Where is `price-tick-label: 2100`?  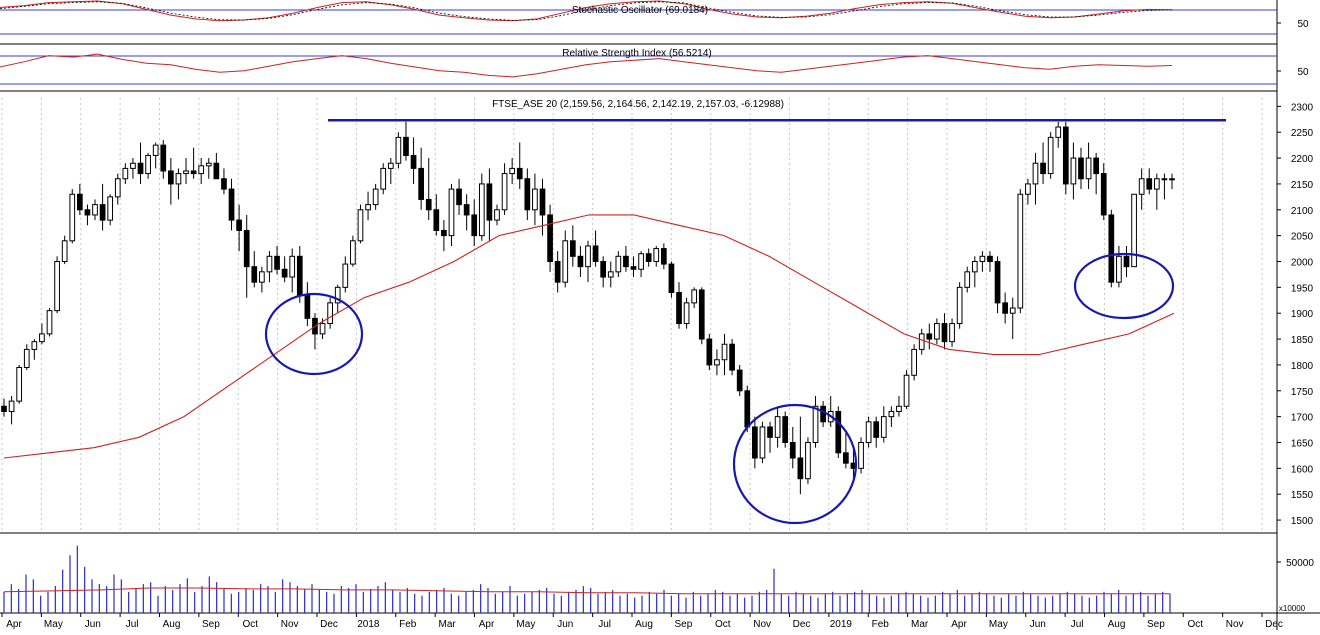 price-tick-label: 2100 is located at coordinates (1302, 211).